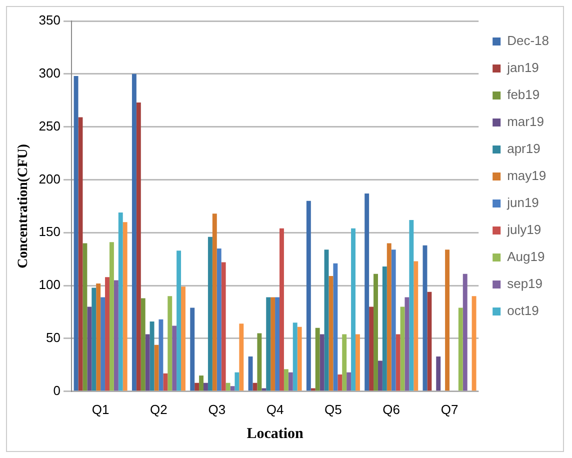 The width and height of the screenshot is (572, 458). Describe the element at coordinates (526, 176) in the screenshot. I see `legend-label: may19` at that location.